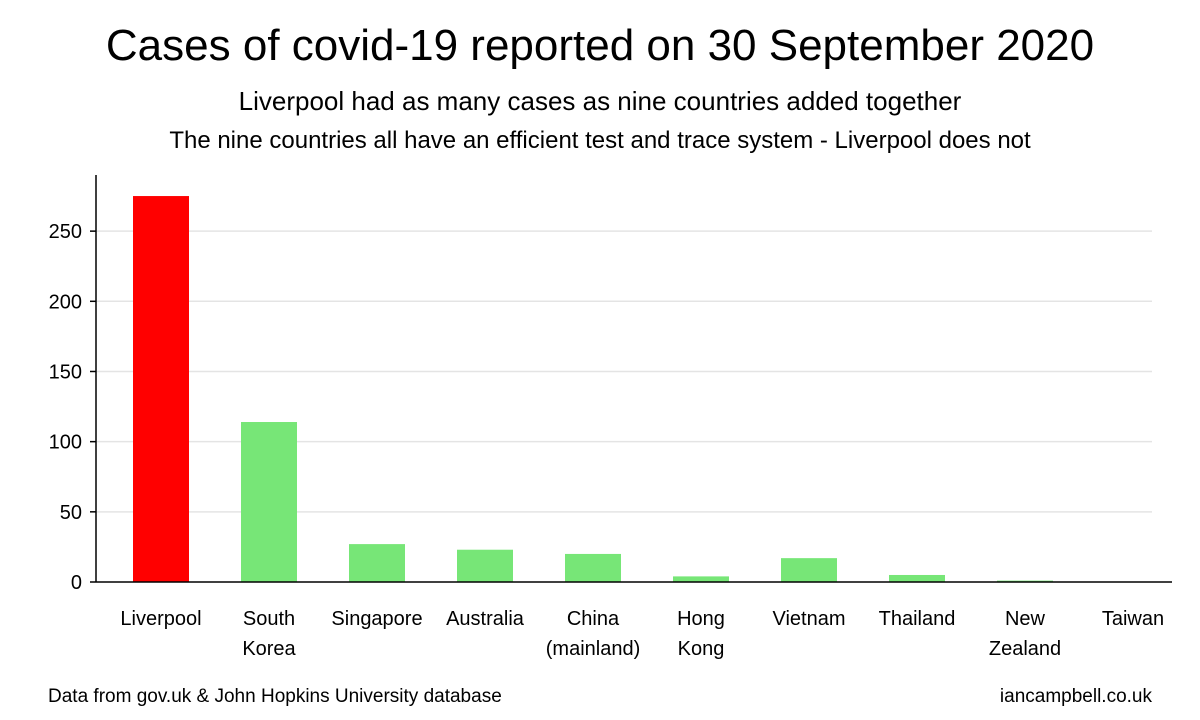  I want to click on y-tick-label: 150, so click(65, 372).